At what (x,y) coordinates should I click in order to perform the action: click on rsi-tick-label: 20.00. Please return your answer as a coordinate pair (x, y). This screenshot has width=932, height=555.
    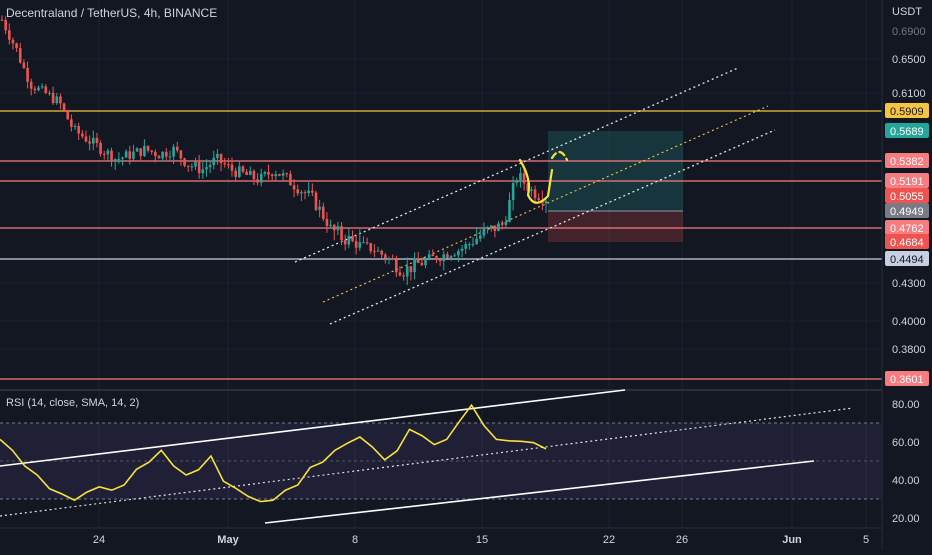
    Looking at the image, I should click on (906, 519).